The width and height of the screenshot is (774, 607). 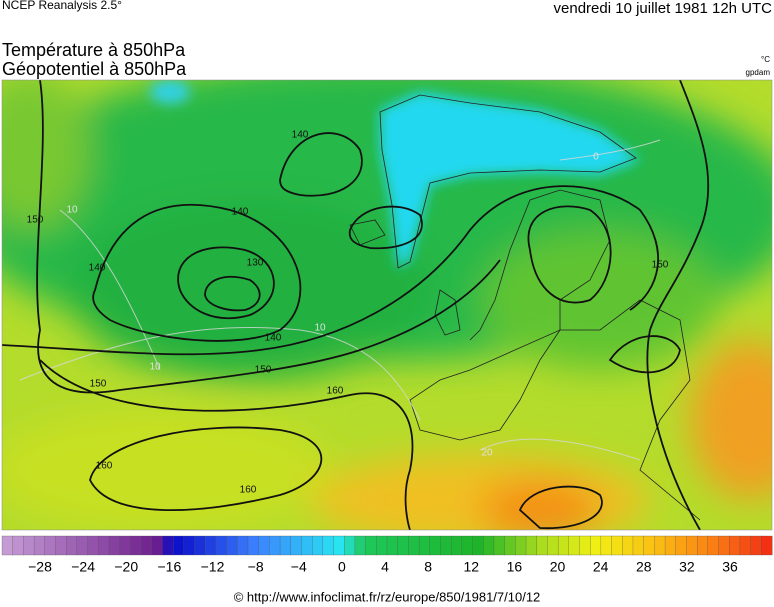 I want to click on colorbar-label: 12, so click(x=471, y=567).